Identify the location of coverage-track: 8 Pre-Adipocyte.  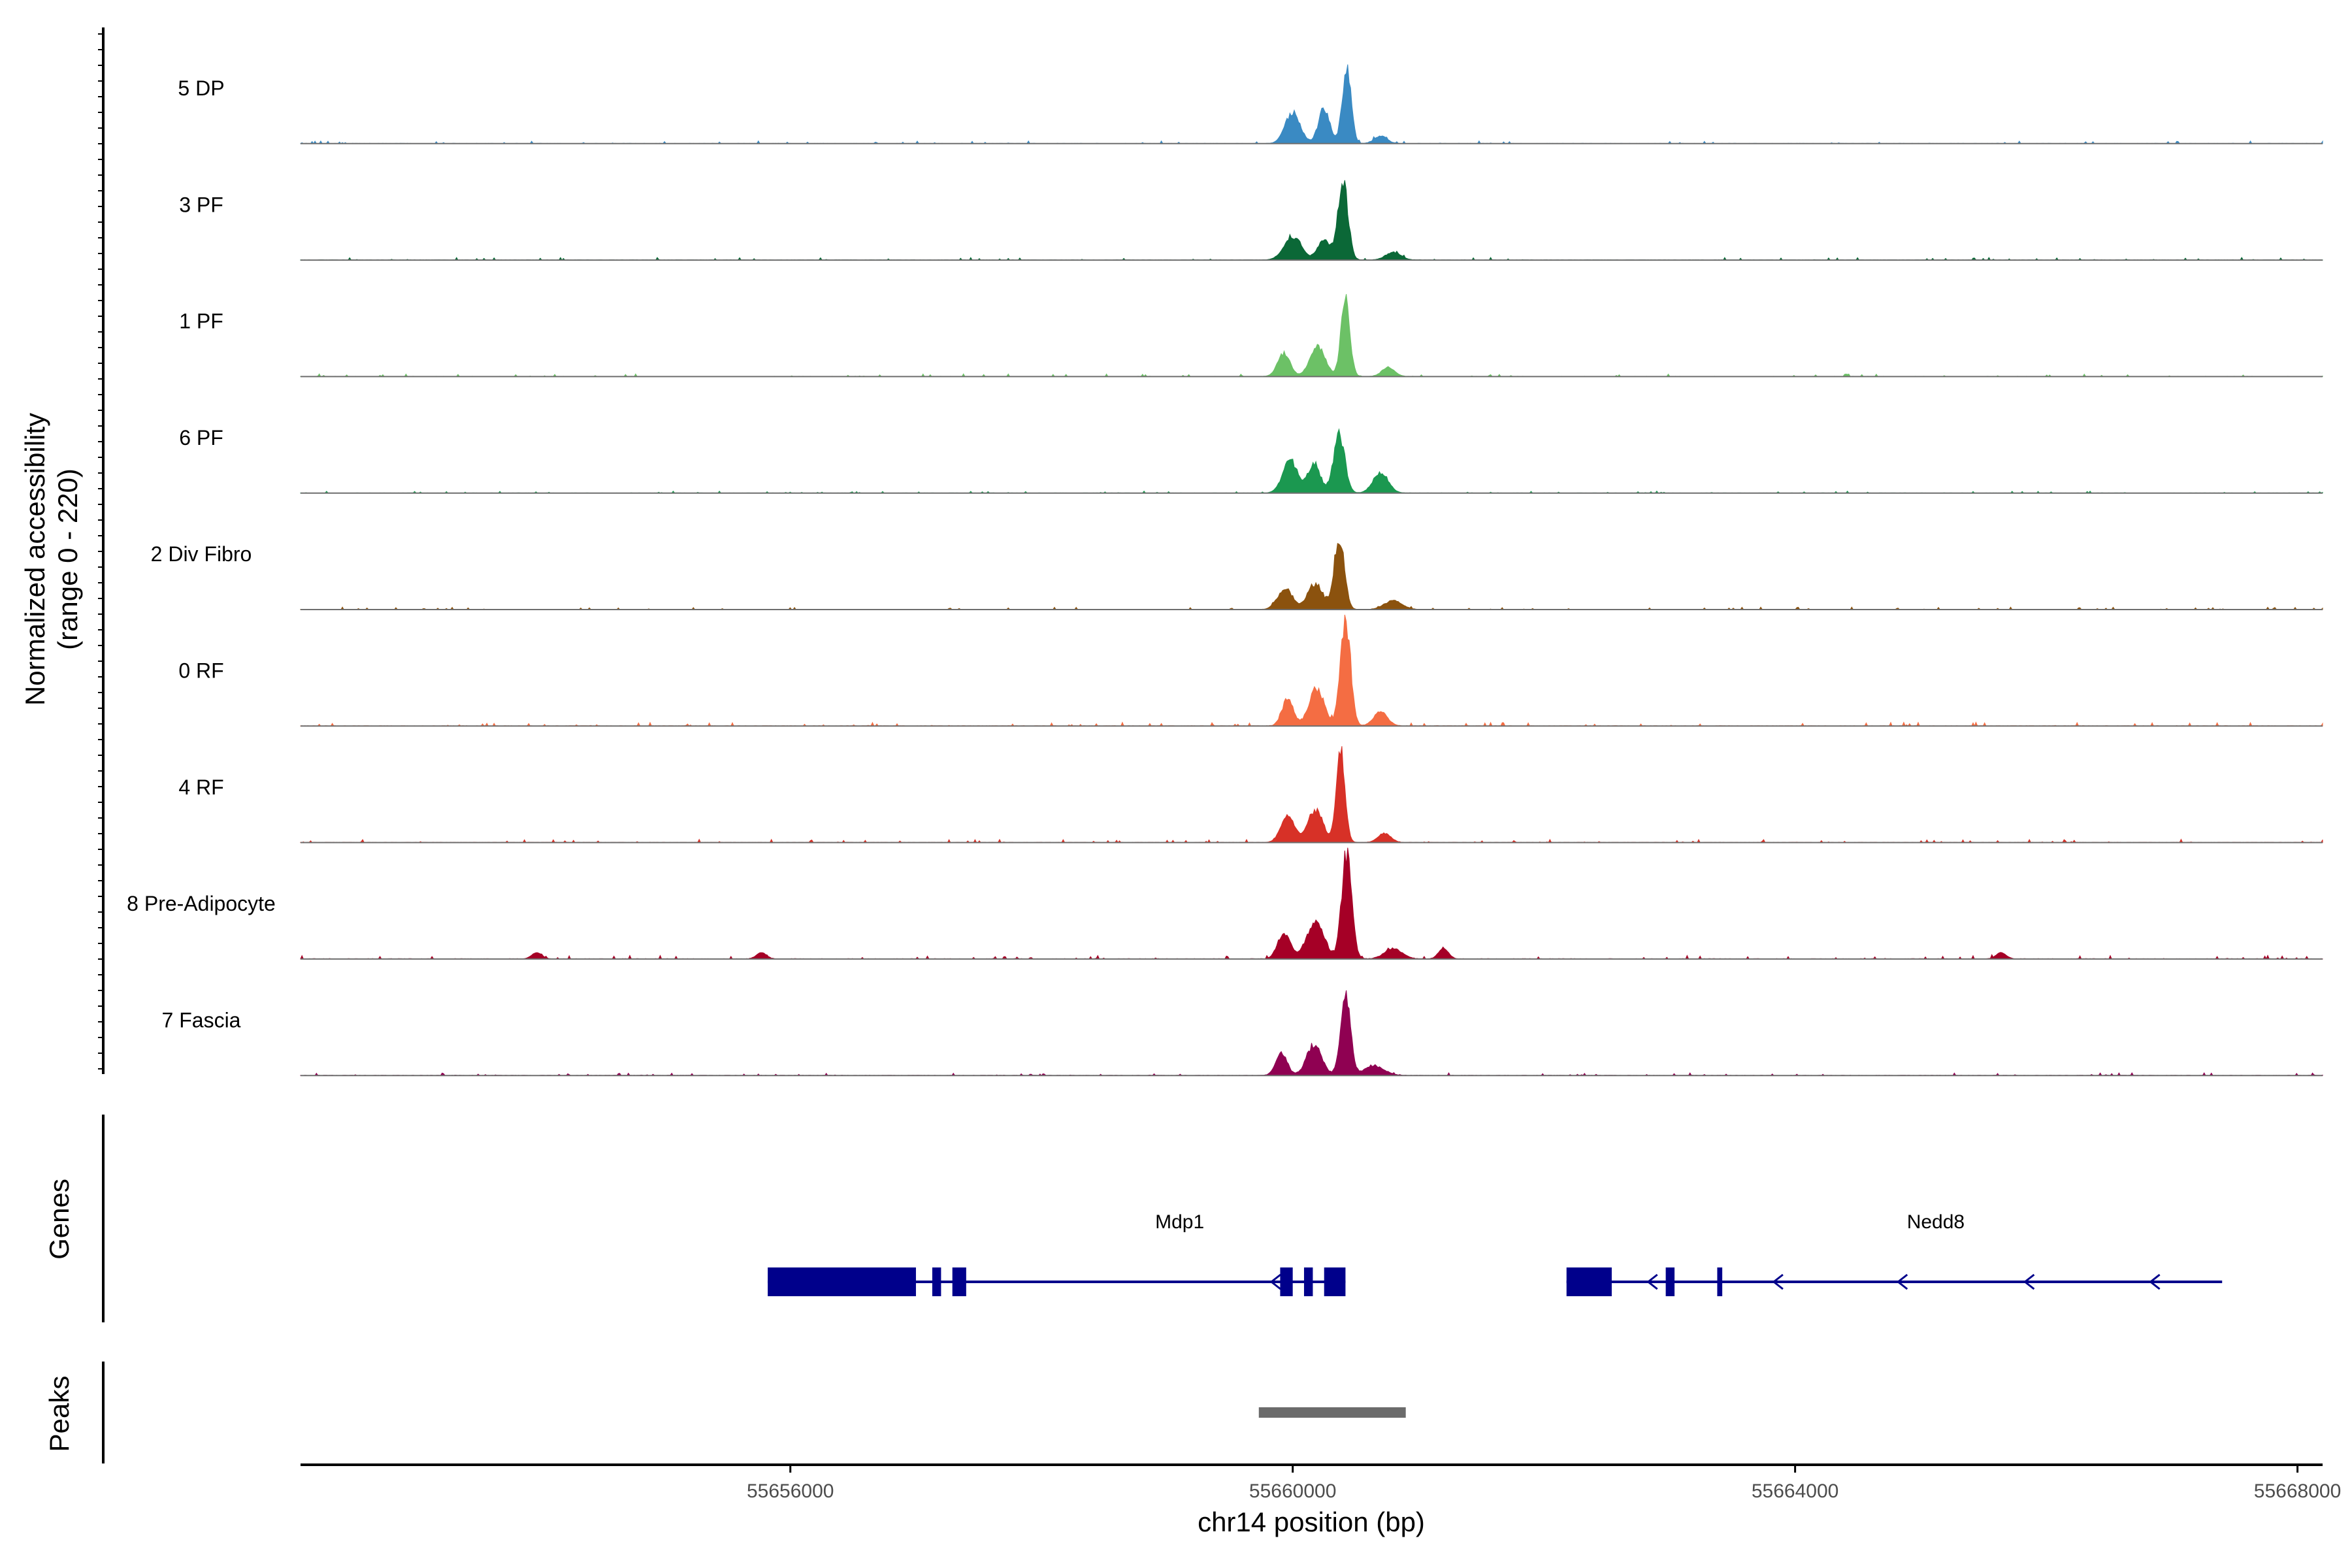
(1225, 903).